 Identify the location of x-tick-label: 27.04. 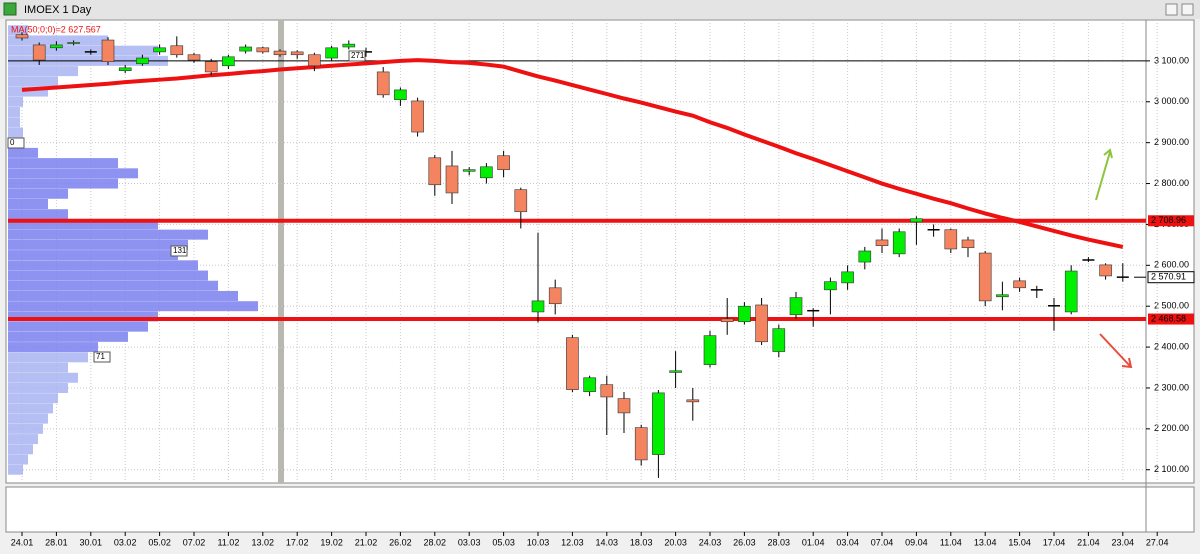
(1157, 542).